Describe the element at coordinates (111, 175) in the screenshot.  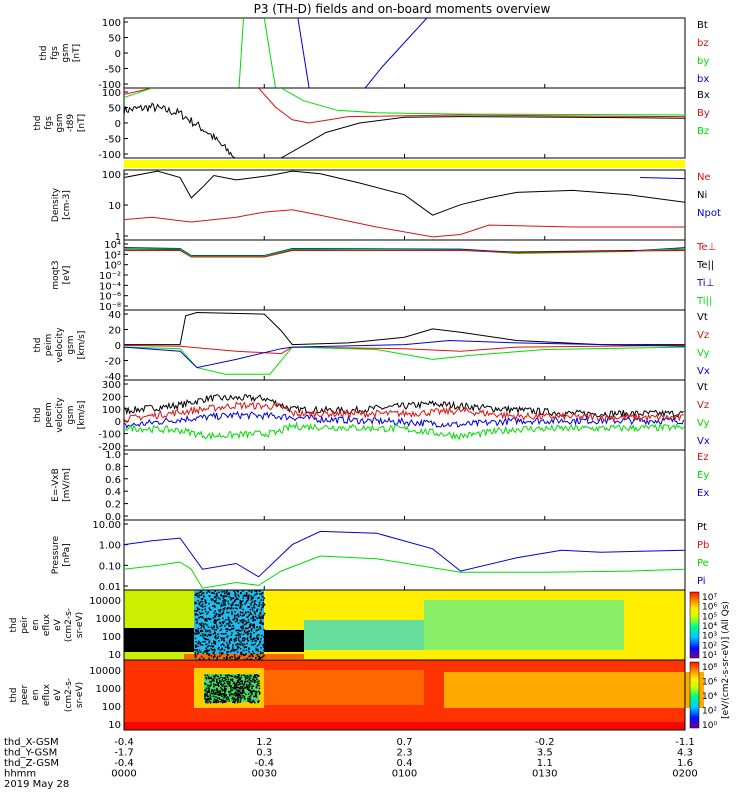
I see `y-tick-label: 100` at that location.